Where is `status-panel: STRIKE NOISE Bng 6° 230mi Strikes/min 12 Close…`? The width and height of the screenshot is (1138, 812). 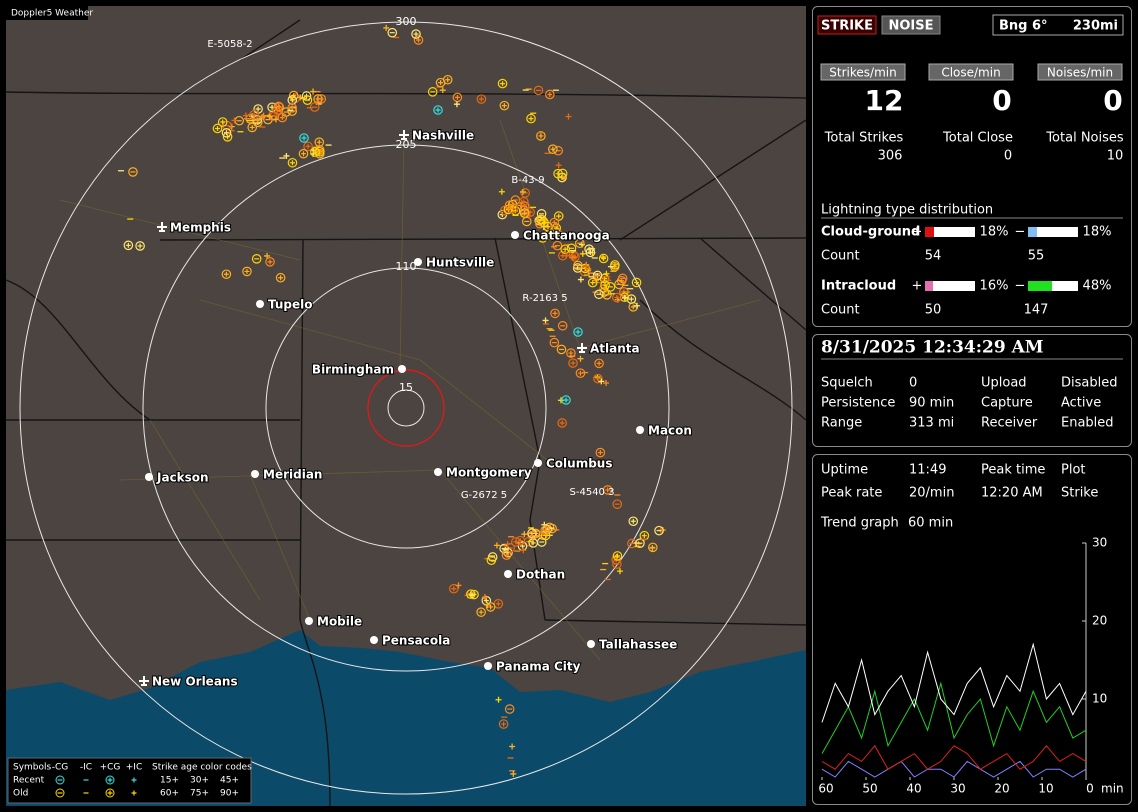 status-panel: STRIKE NOISE Bng 6° 230mi Strikes/min 12 Close… is located at coordinates (972, 166).